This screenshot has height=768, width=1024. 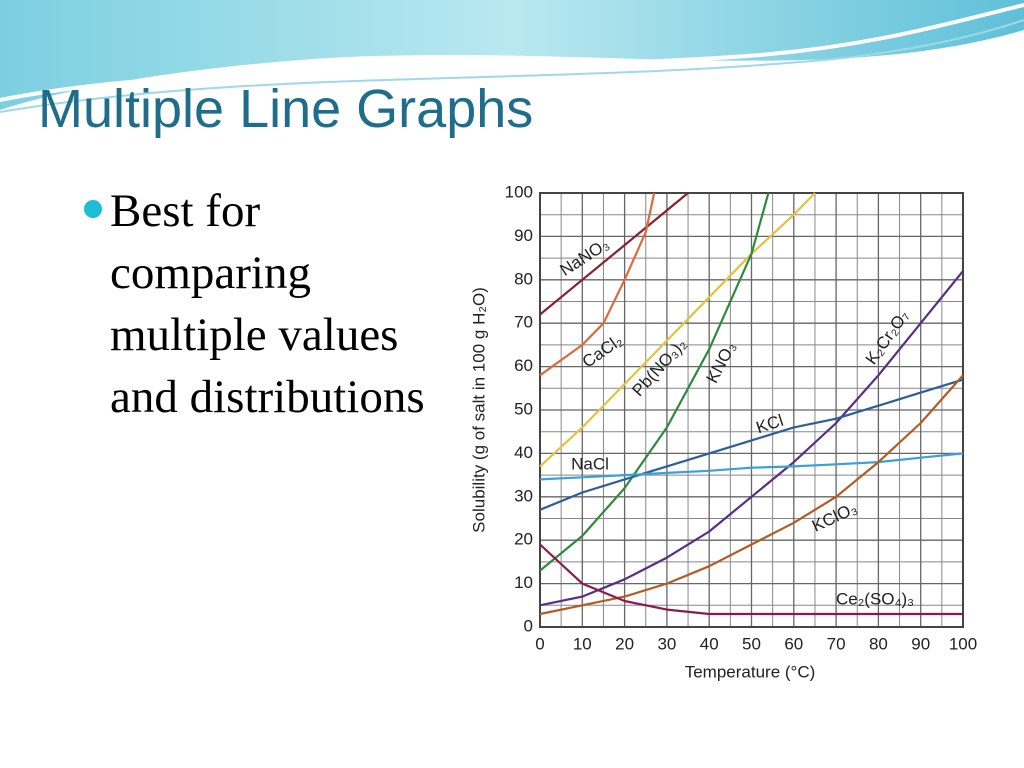 What do you see at coordinates (286, 109) in the screenshot?
I see `slide-title: Multiple Line Graphs` at bounding box center [286, 109].